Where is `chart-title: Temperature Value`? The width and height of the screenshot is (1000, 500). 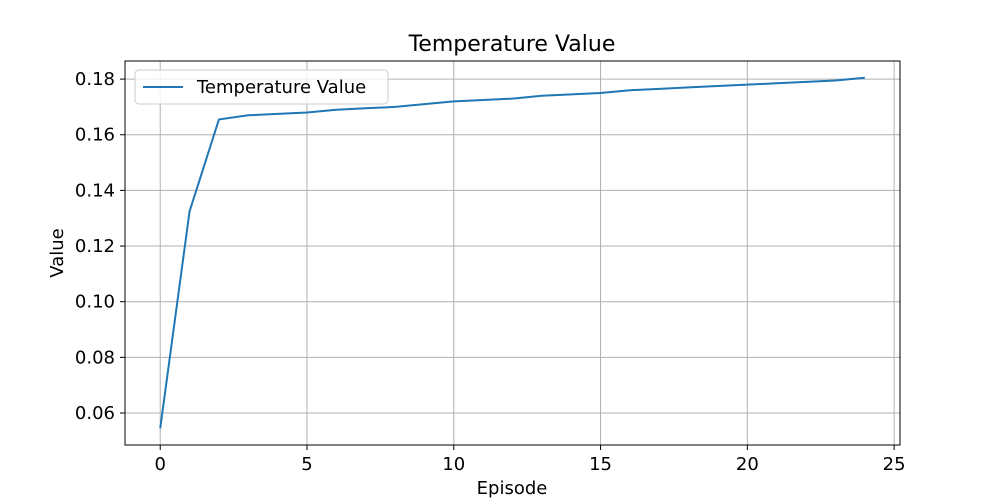
chart-title: Temperature Value is located at coordinates (512, 44).